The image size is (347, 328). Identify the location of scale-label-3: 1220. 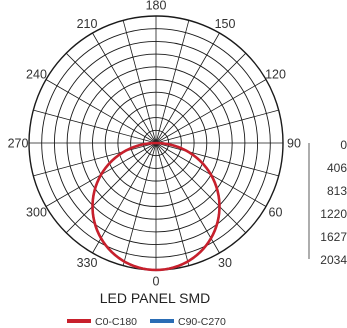
(333, 214).